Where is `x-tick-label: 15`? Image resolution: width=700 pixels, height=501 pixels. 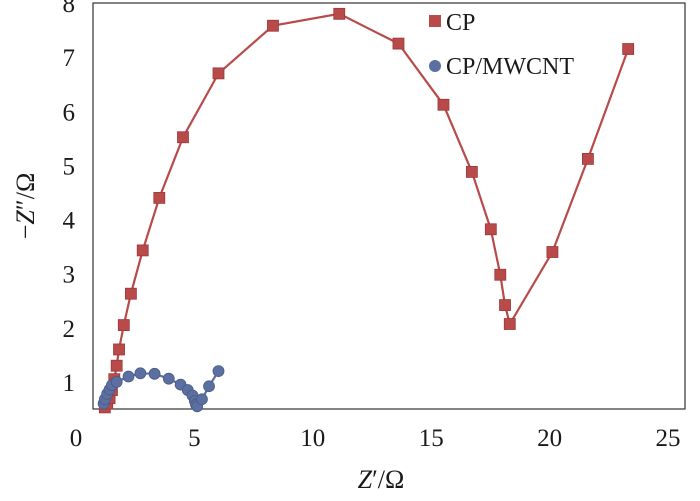
x-tick-label: 15 is located at coordinates (431, 438).